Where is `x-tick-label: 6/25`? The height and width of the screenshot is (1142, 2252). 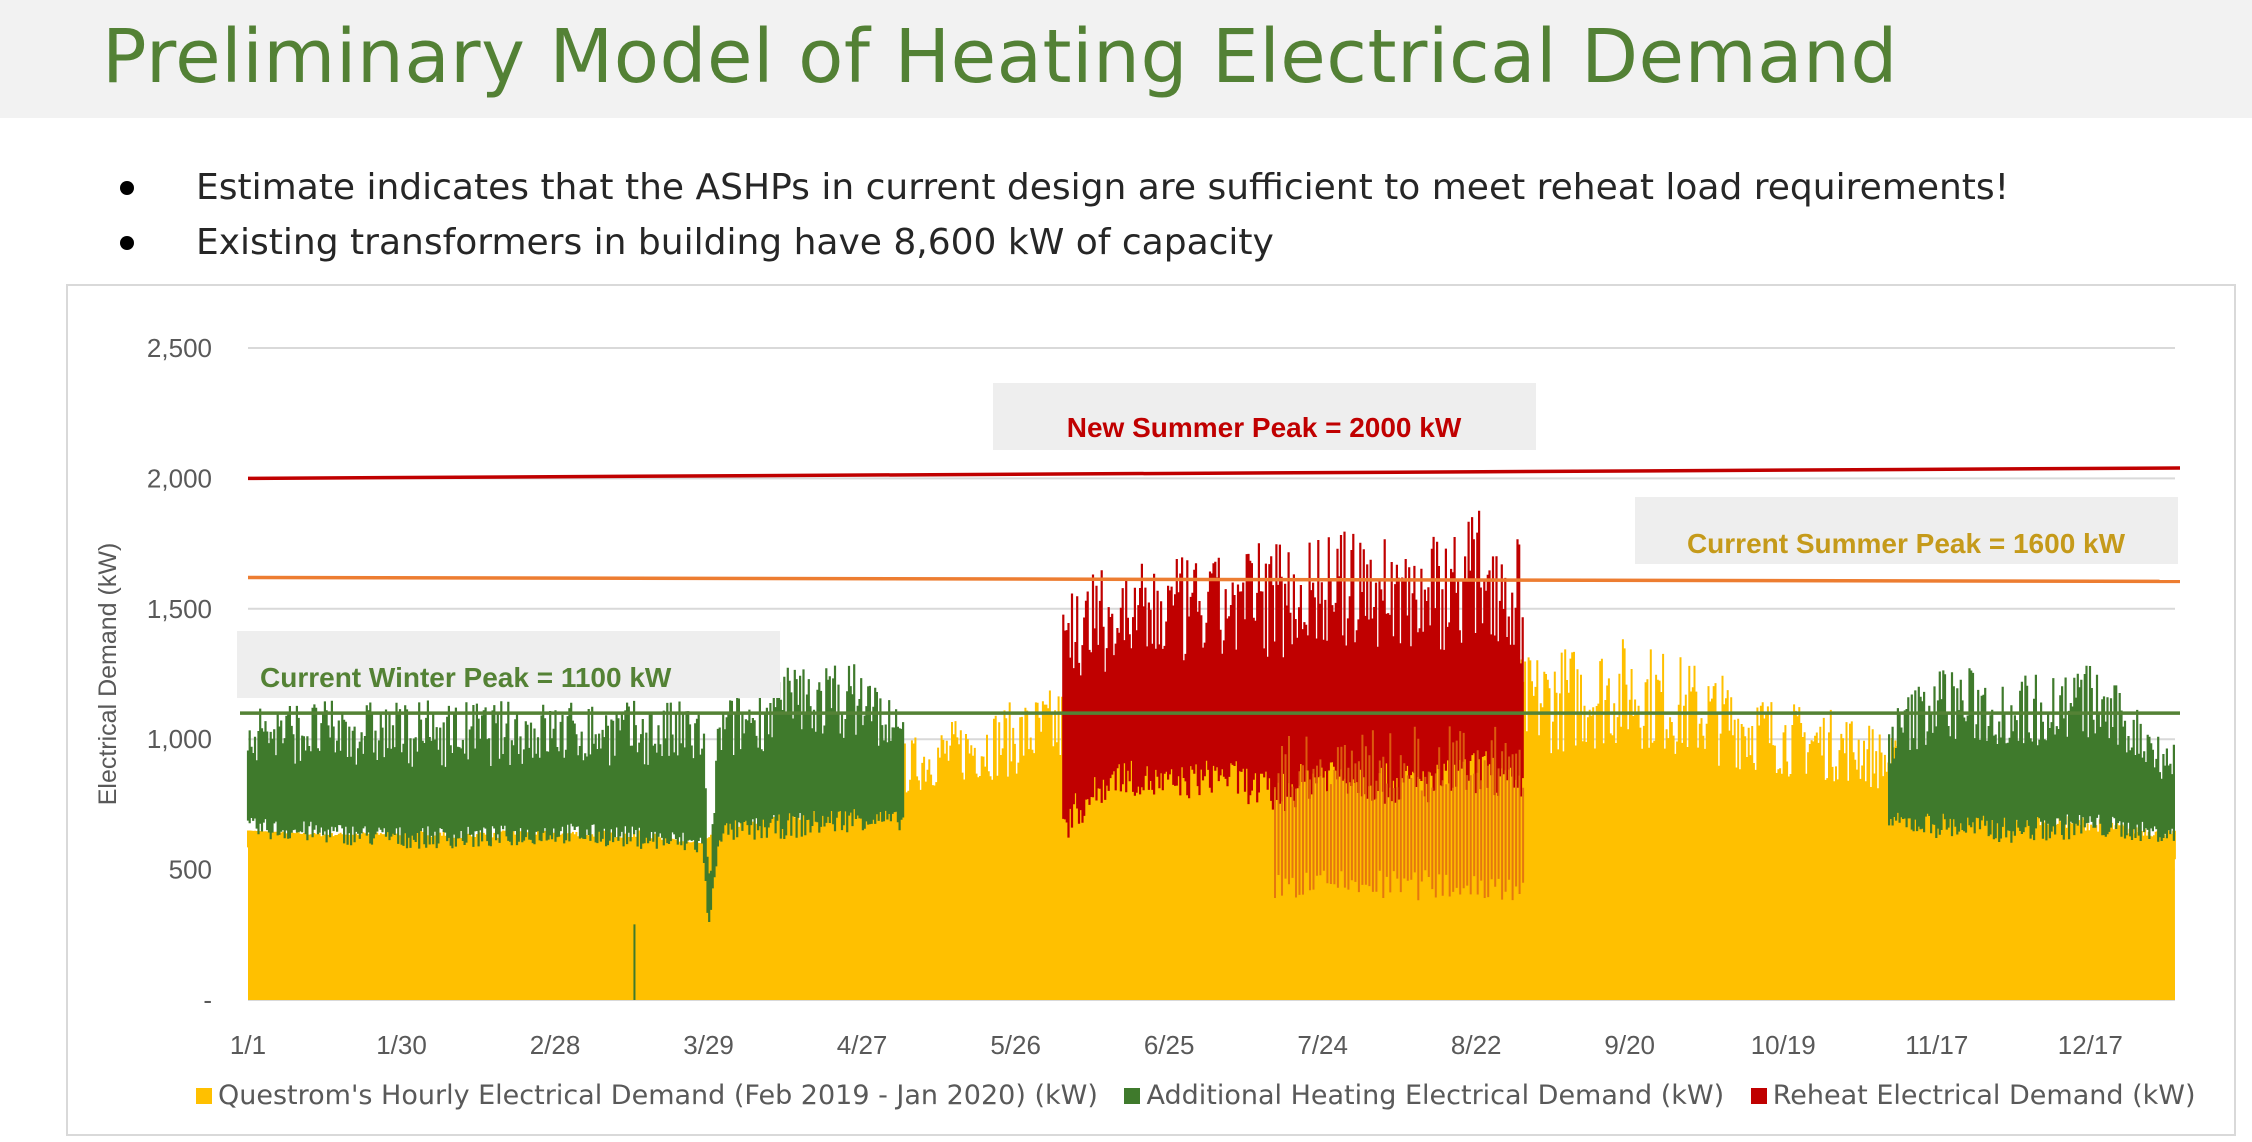 x-tick-label: 6/25 is located at coordinates (1169, 1045).